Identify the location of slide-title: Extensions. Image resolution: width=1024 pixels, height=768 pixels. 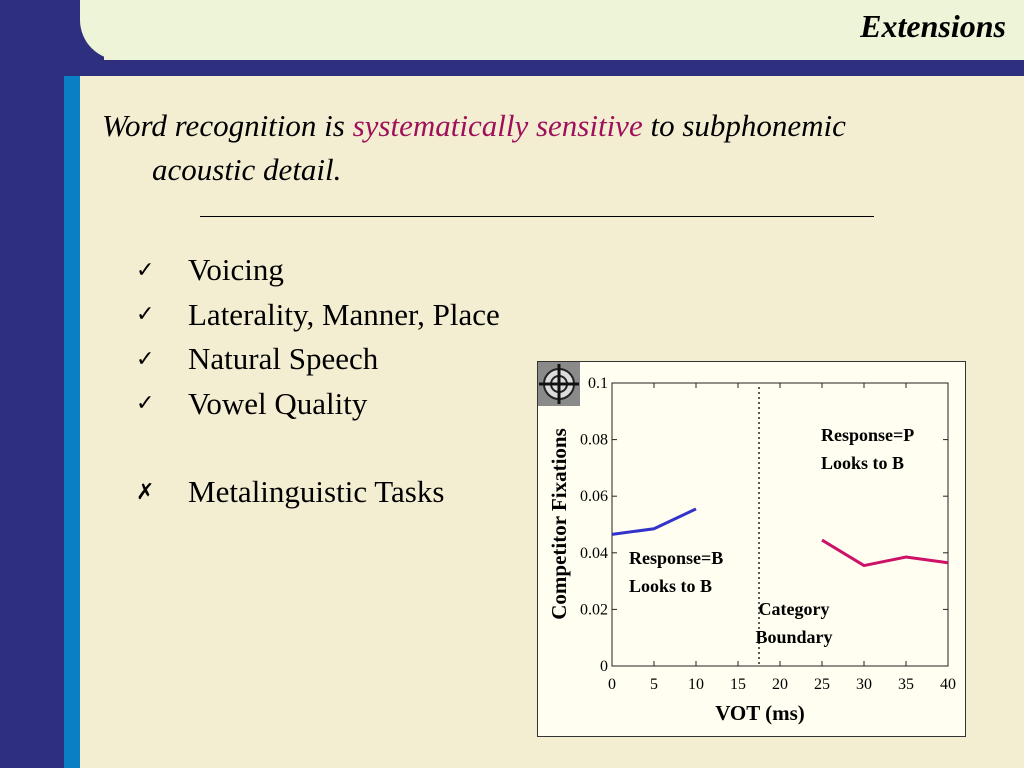
(933, 26).